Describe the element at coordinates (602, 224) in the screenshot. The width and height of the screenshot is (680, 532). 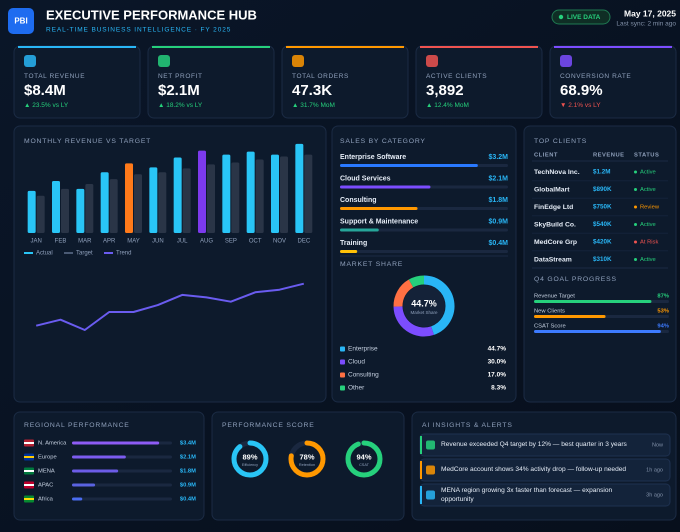
I see `client-revenue: $540K` at that location.